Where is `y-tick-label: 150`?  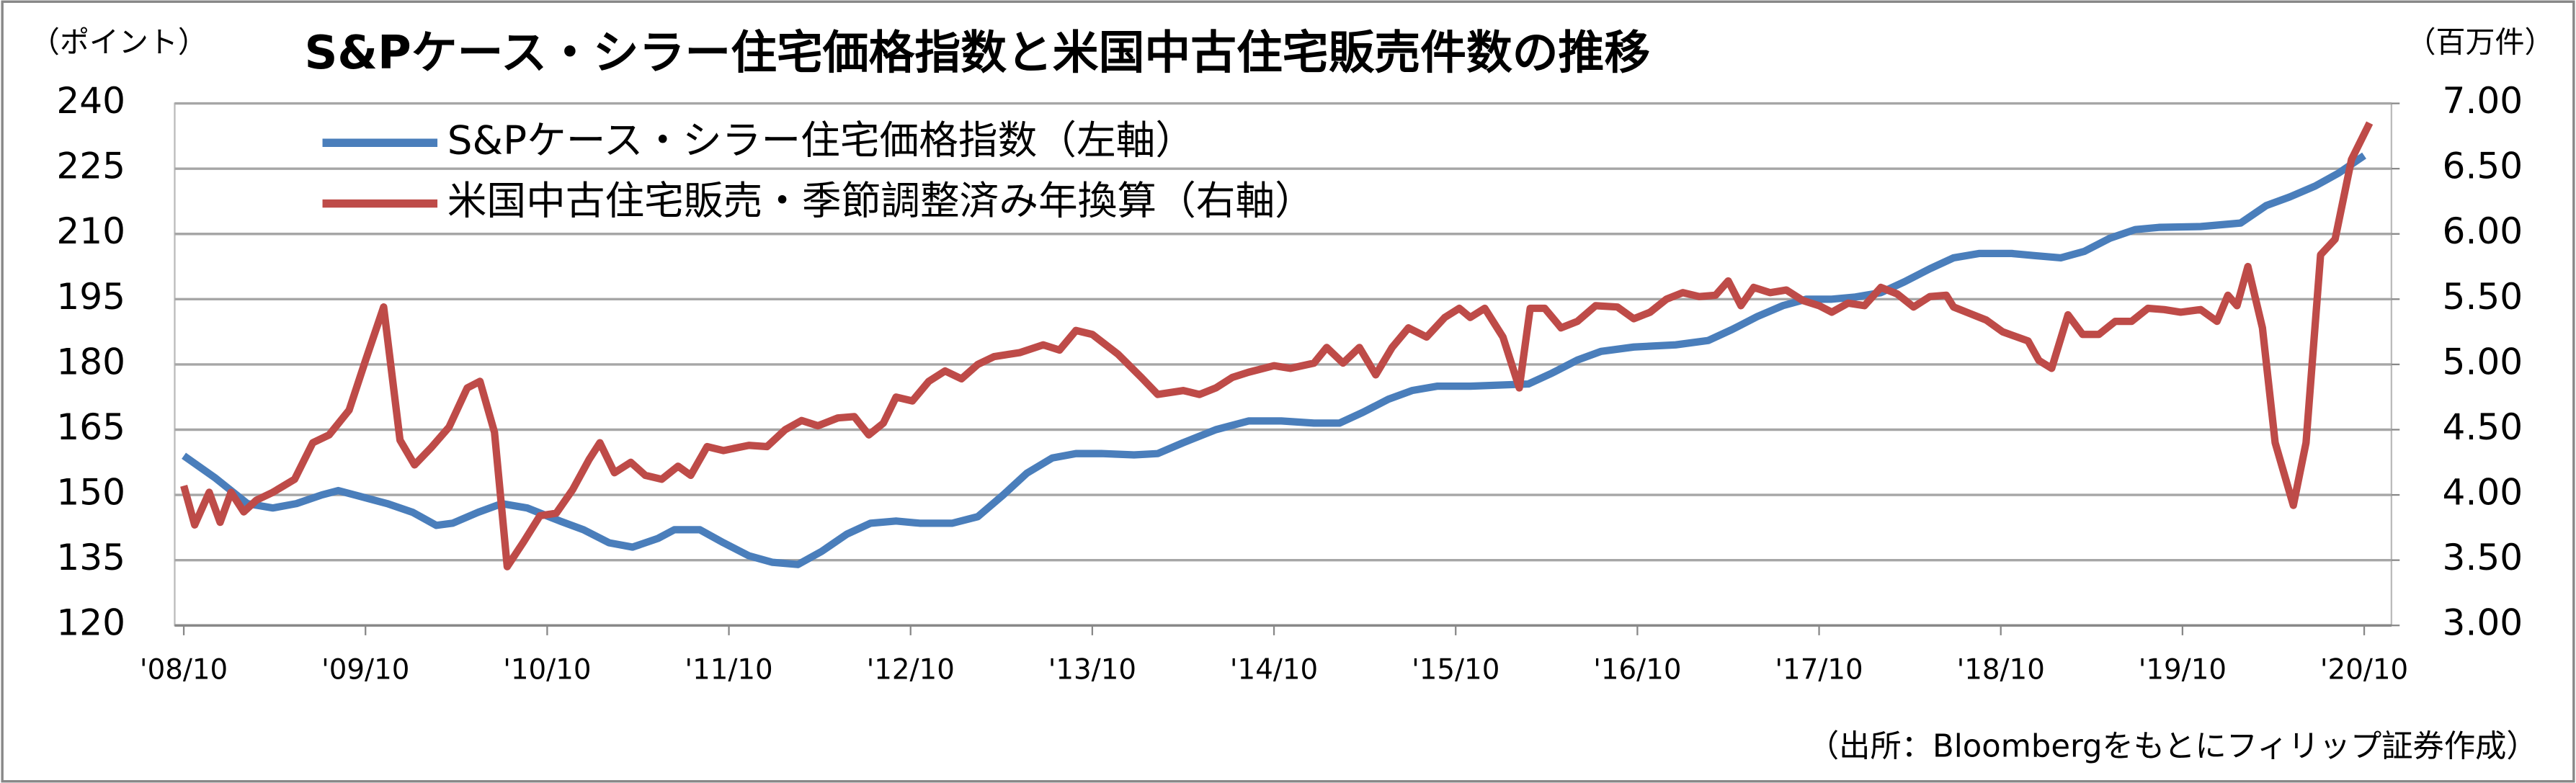
y-tick-label: 150 is located at coordinates (90, 493).